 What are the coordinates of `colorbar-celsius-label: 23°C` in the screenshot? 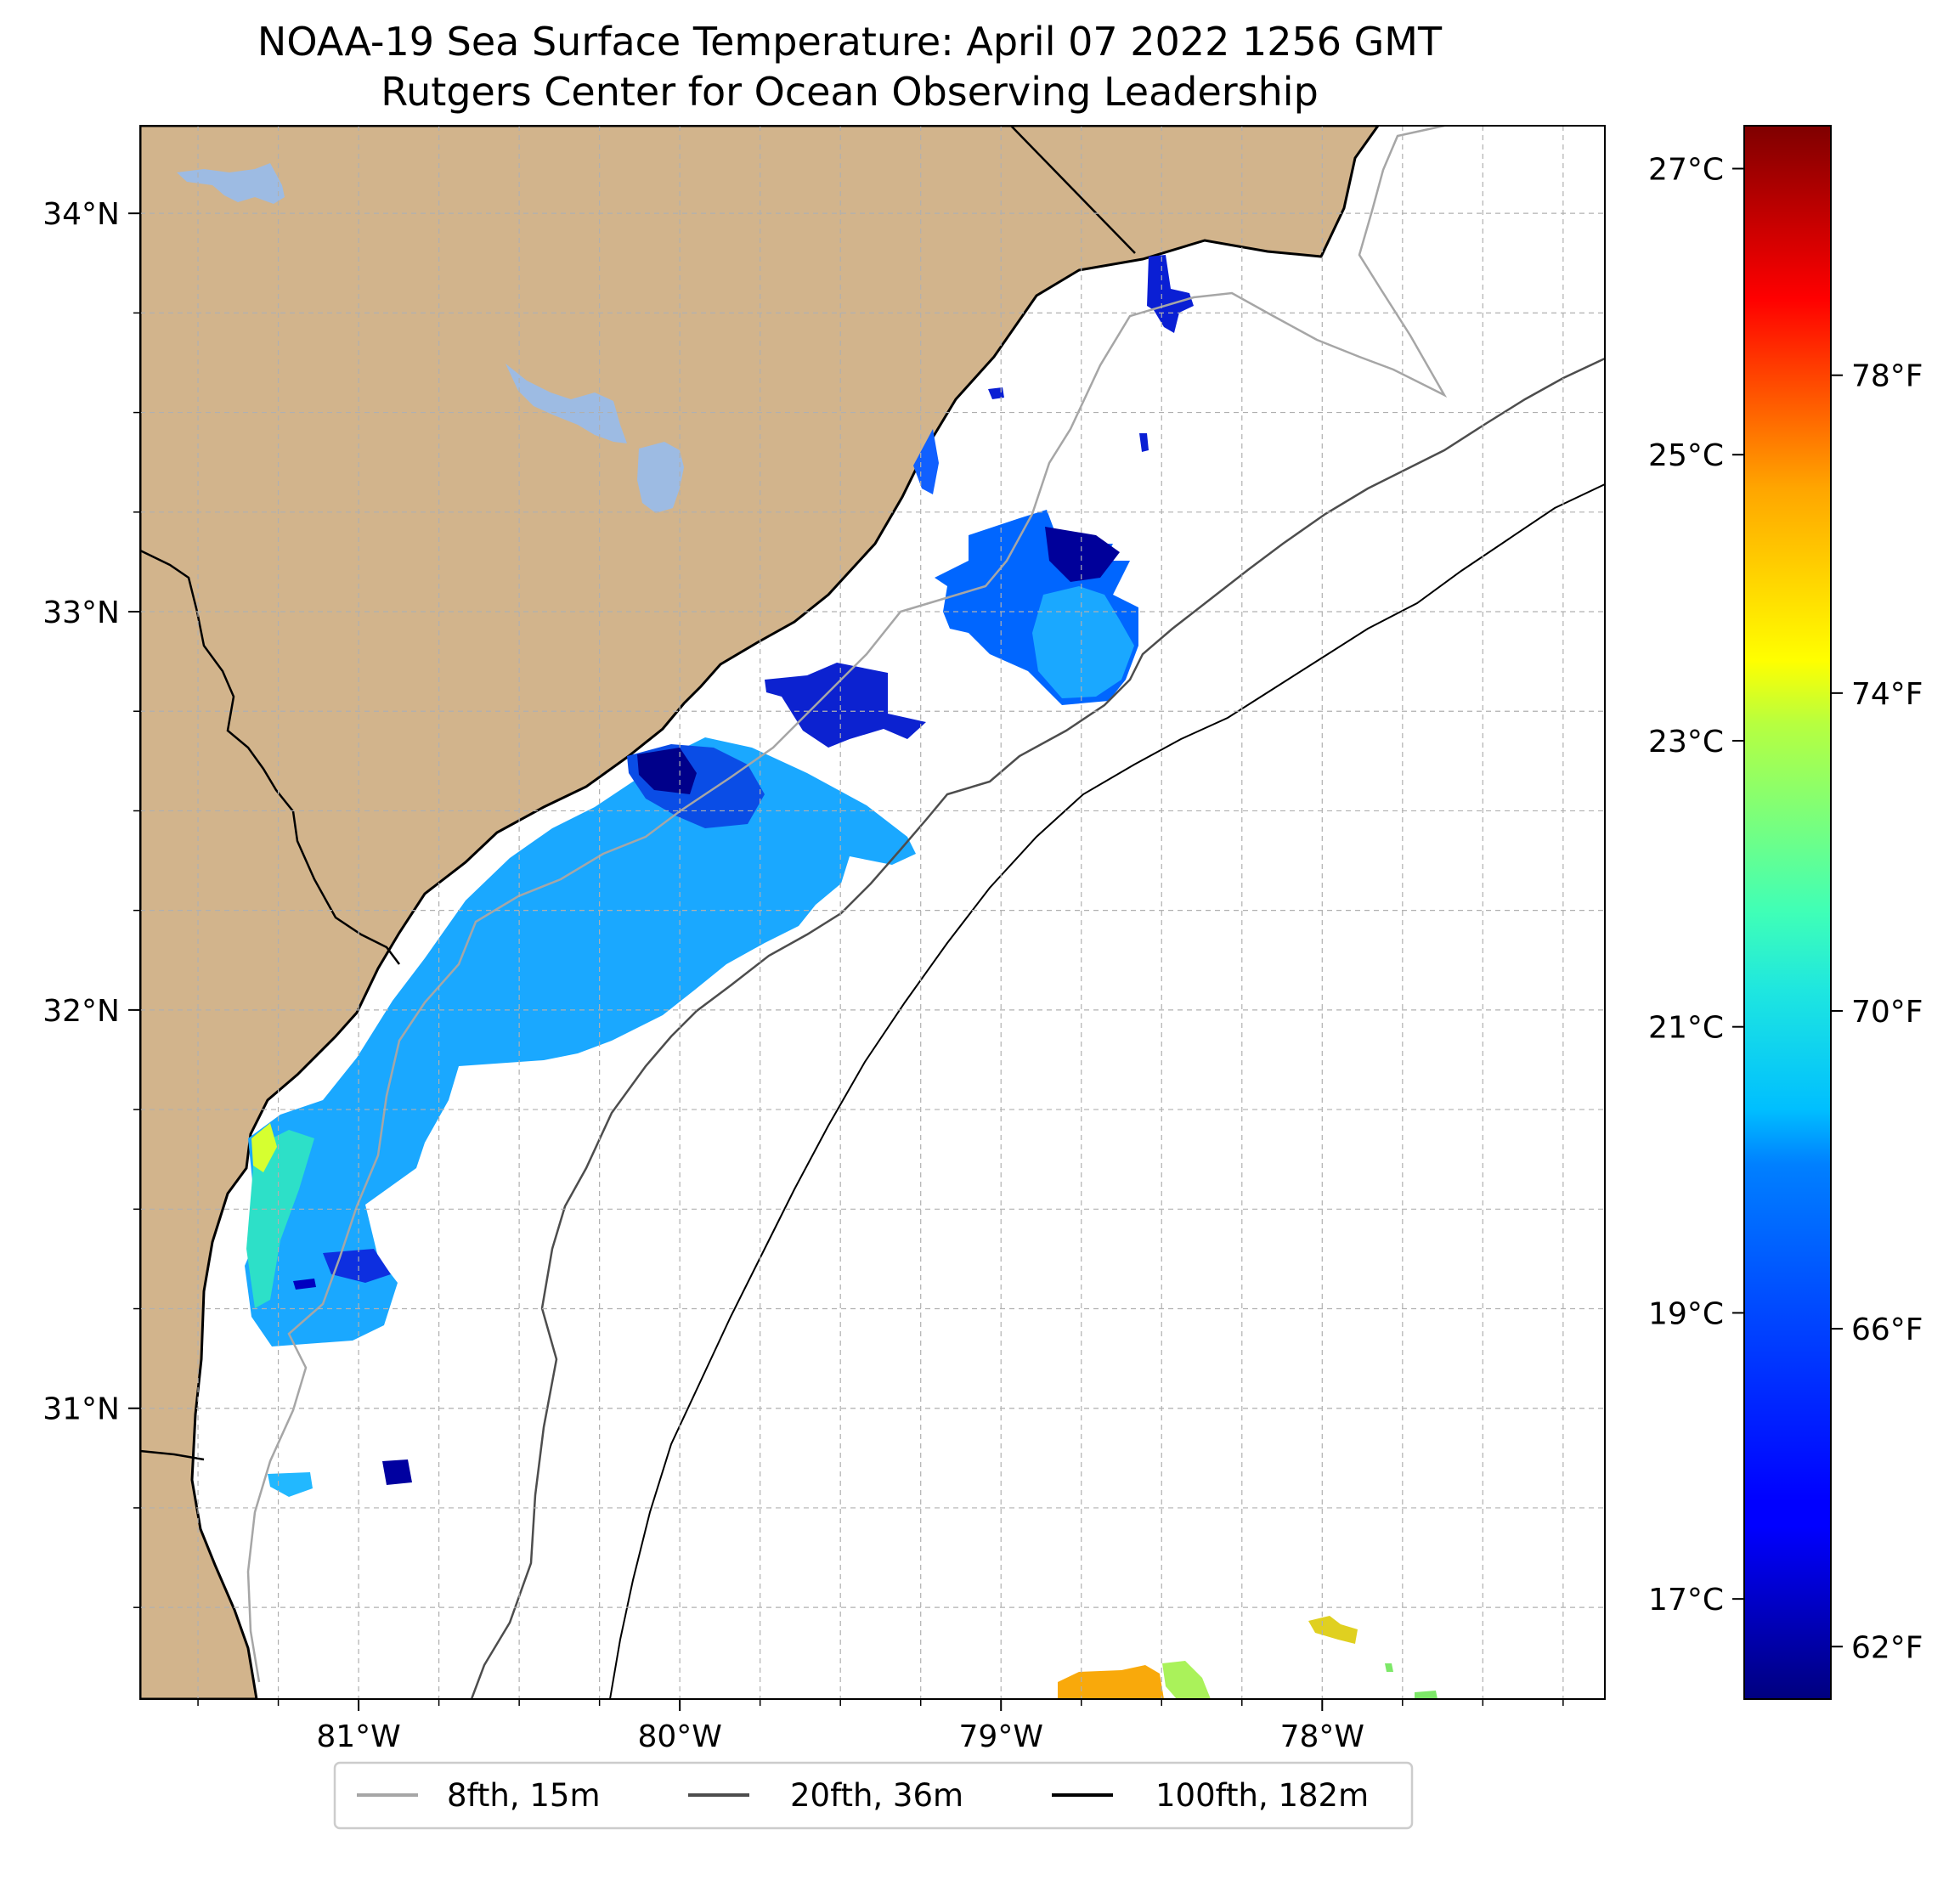 It's located at (1686, 742).